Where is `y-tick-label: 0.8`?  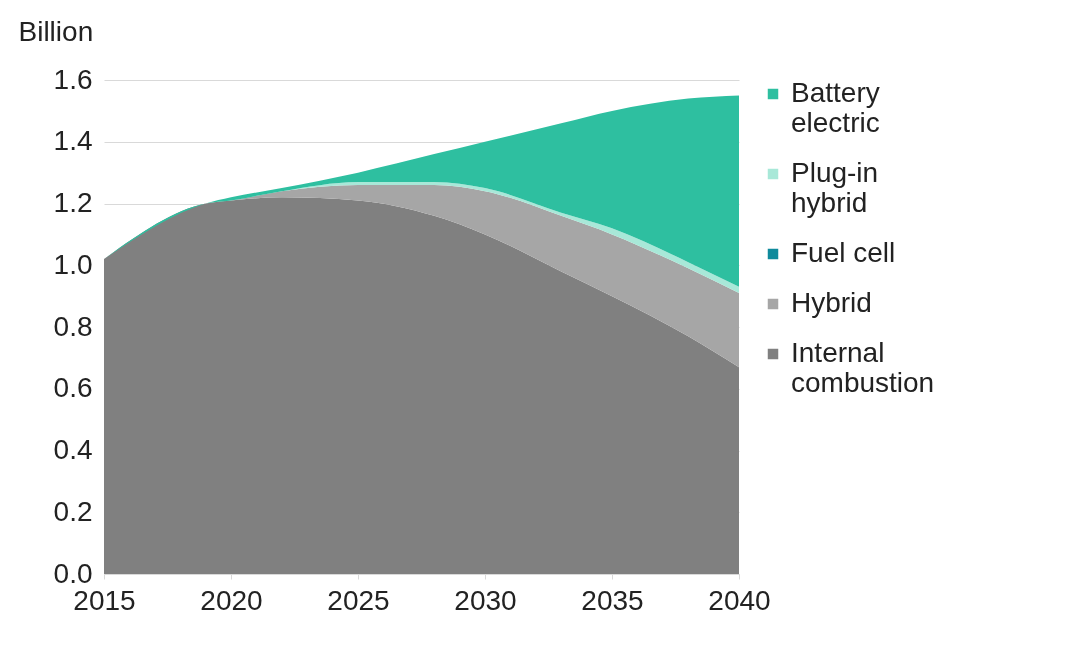
y-tick-label: 0.8 is located at coordinates (73, 326).